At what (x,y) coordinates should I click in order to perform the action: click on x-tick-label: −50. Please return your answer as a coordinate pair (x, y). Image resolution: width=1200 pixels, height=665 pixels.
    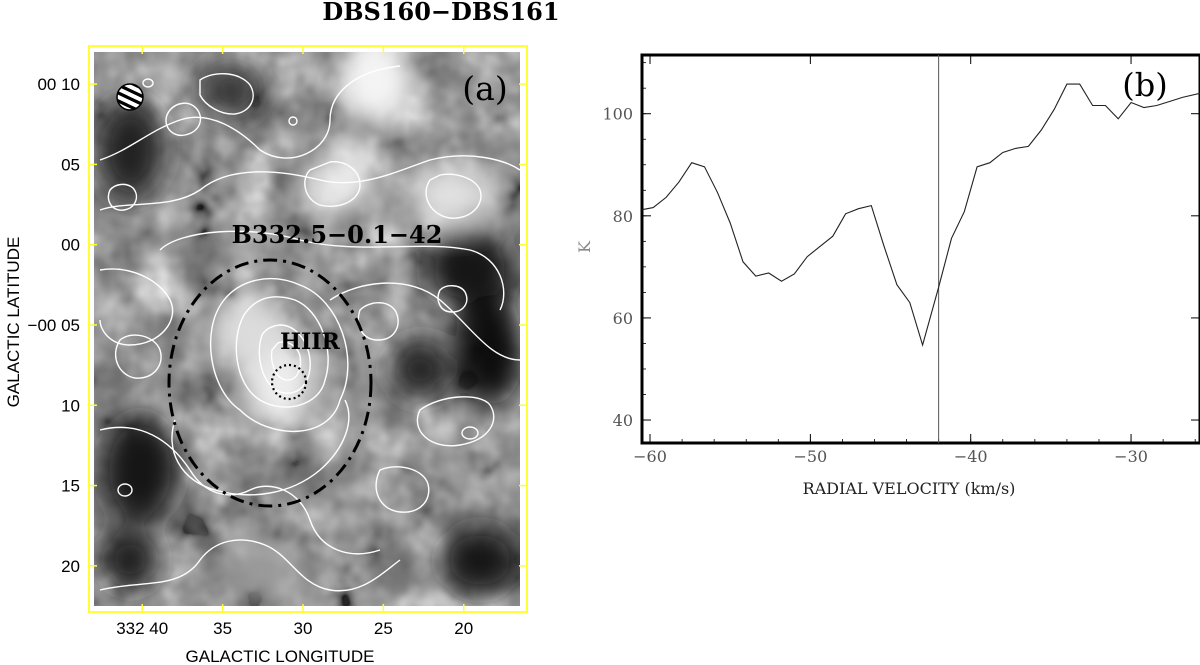
    Looking at the image, I should click on (810, 456).